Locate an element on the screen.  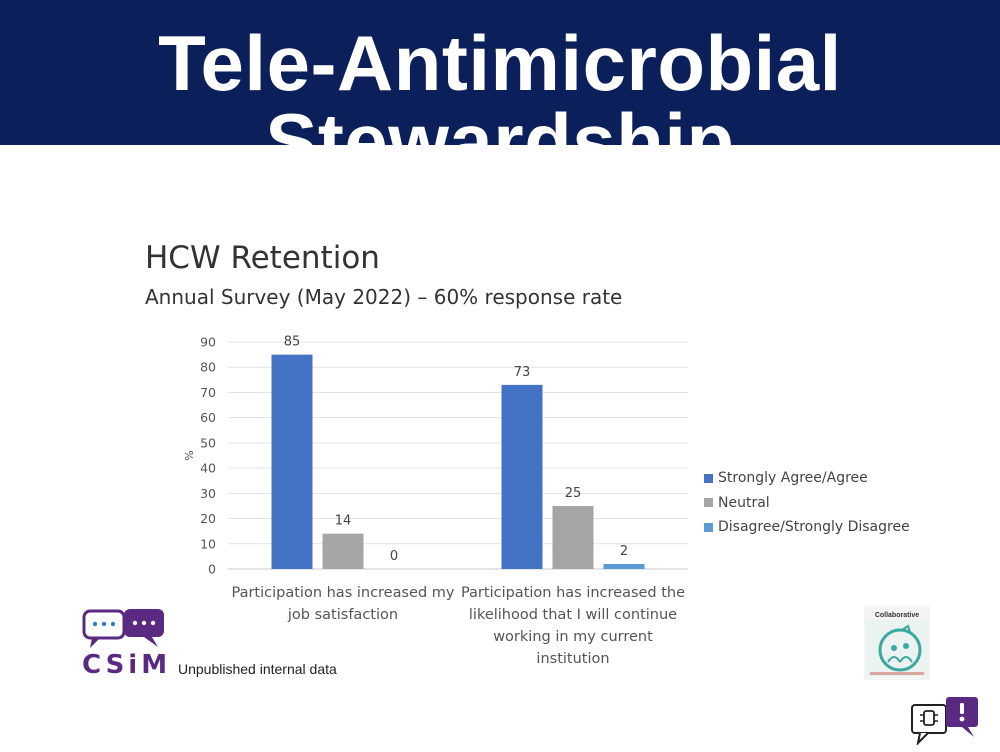
legend-item: Disagree/Strongly Disagree is located at coordinates (807, 527).